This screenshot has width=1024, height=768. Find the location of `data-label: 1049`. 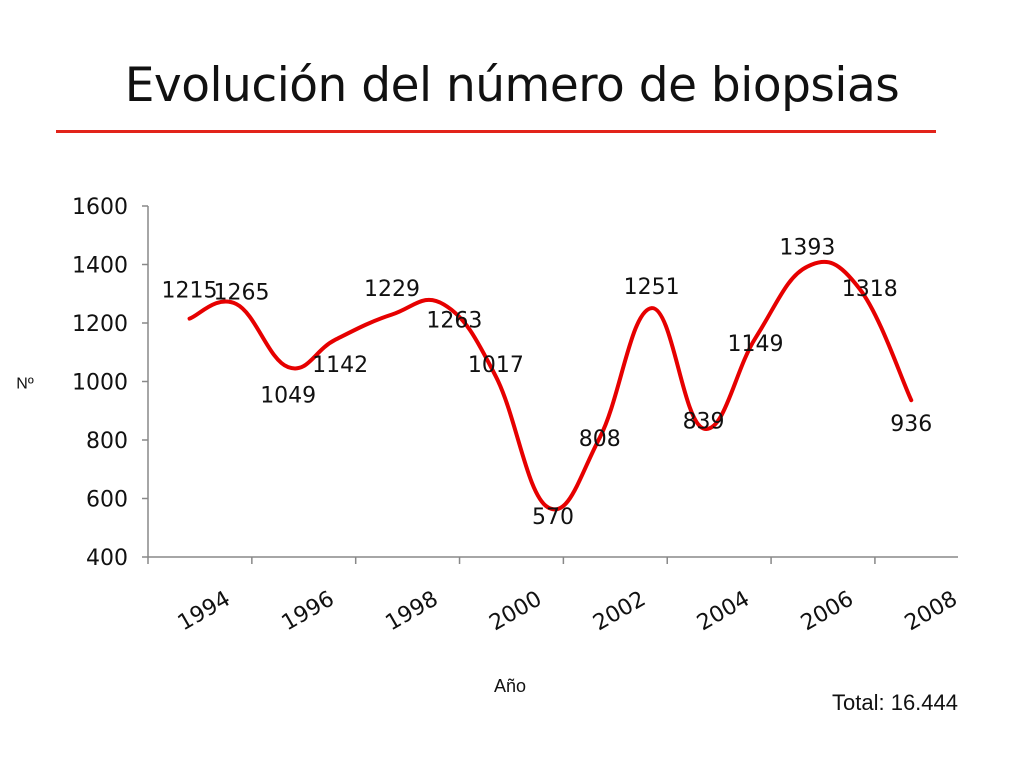

data-label: 1049 is located at coordinates (288, 396).